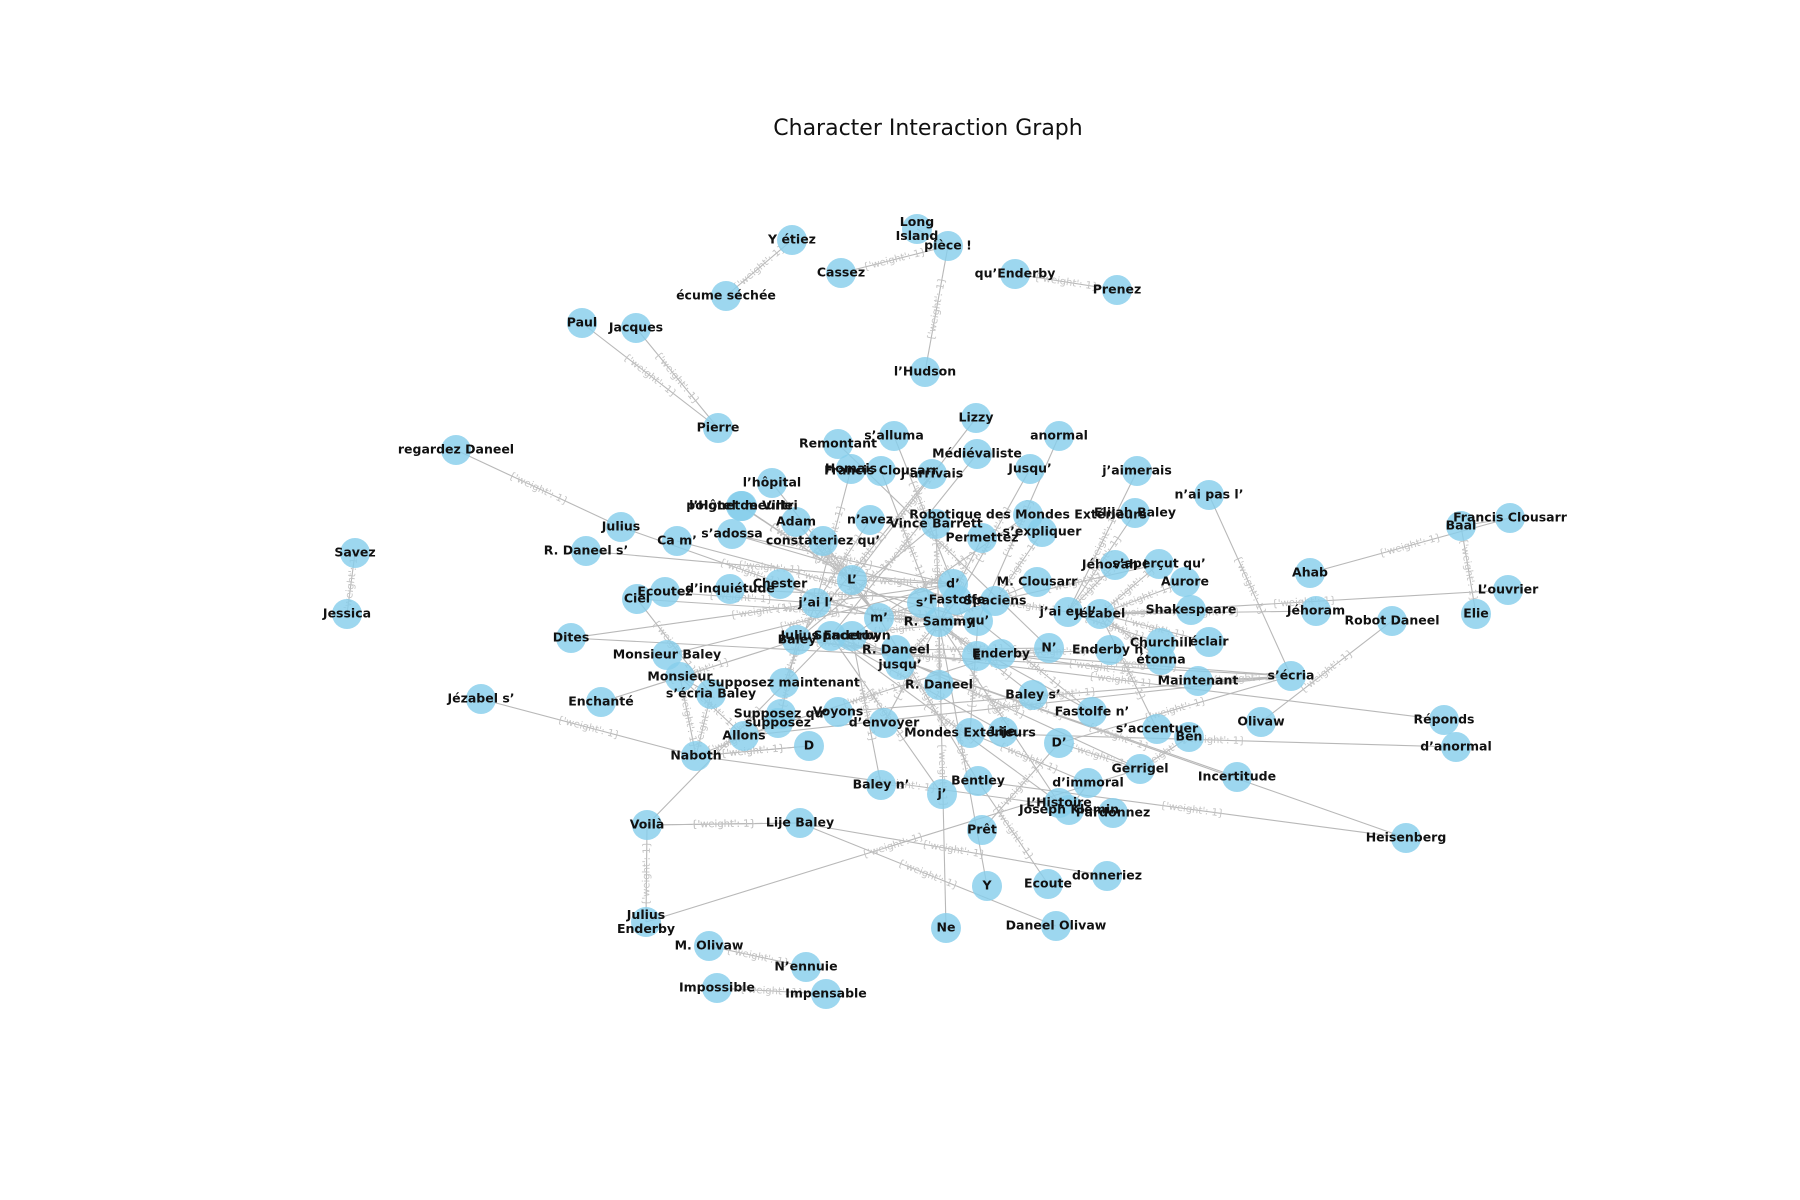  I want to click on node-label: Long Island, so click(917, 228).